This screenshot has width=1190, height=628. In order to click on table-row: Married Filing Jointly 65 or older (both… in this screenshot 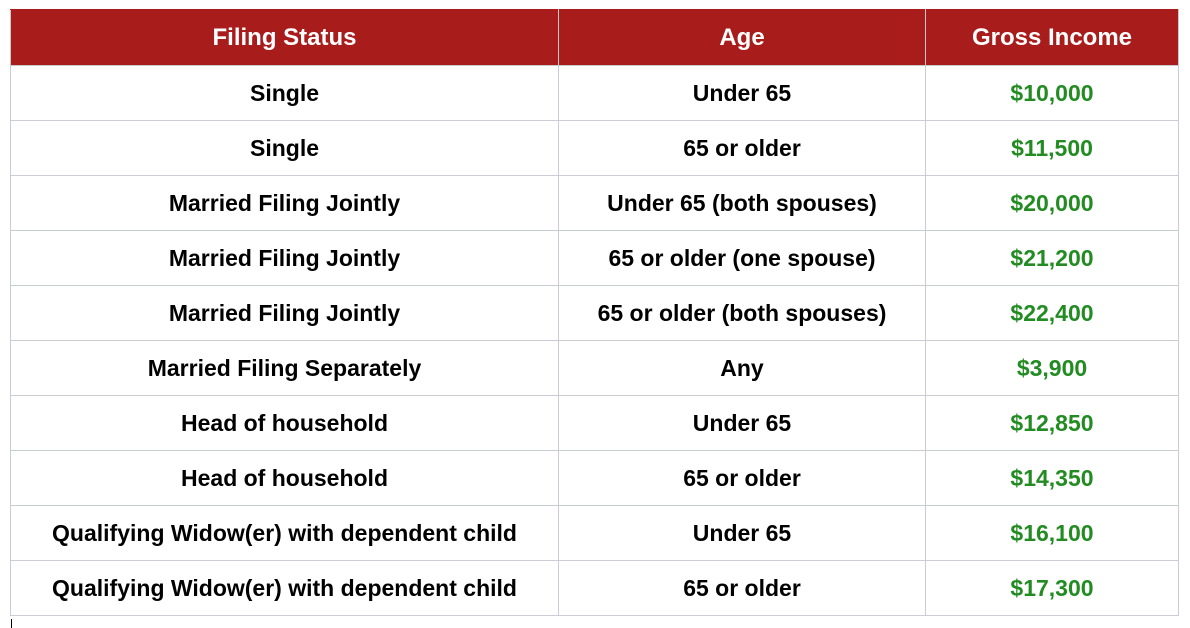, I will do `click(594, 313)`.